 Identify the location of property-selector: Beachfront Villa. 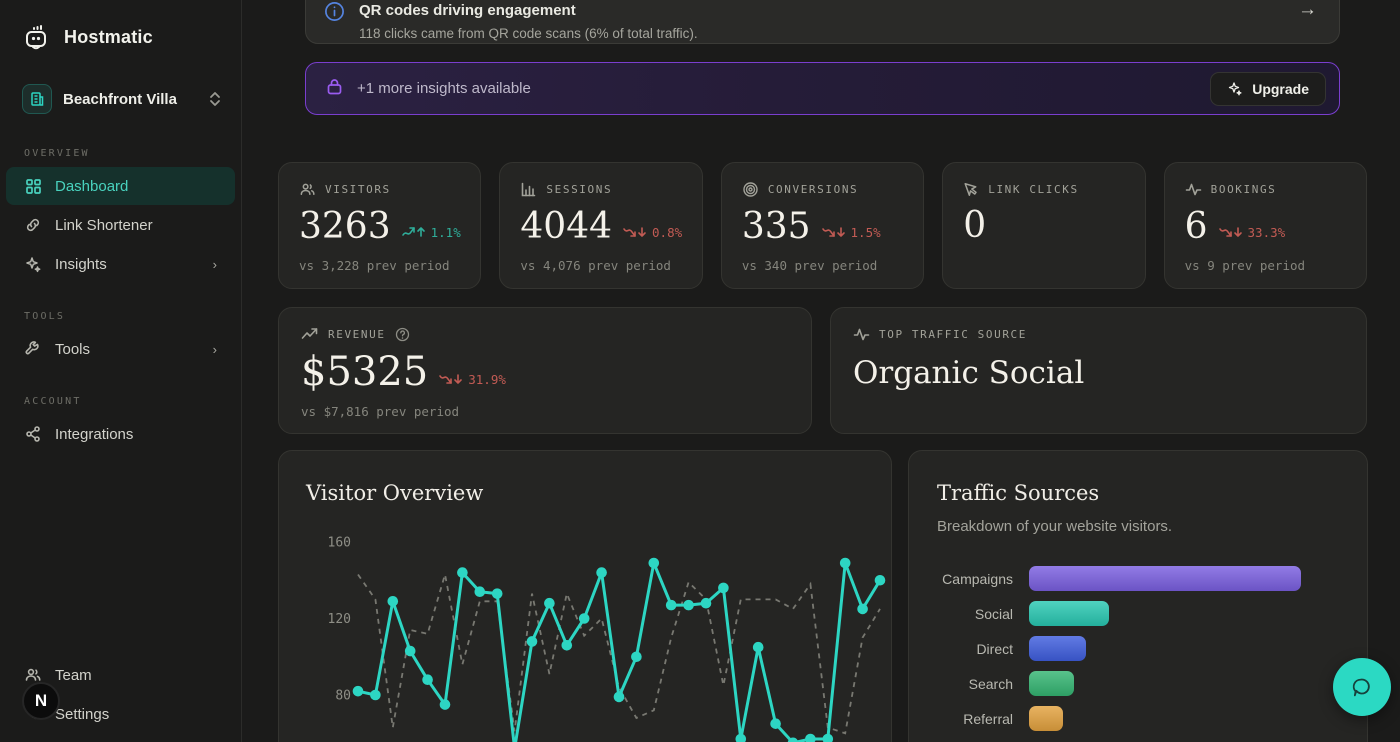
(121, 99).